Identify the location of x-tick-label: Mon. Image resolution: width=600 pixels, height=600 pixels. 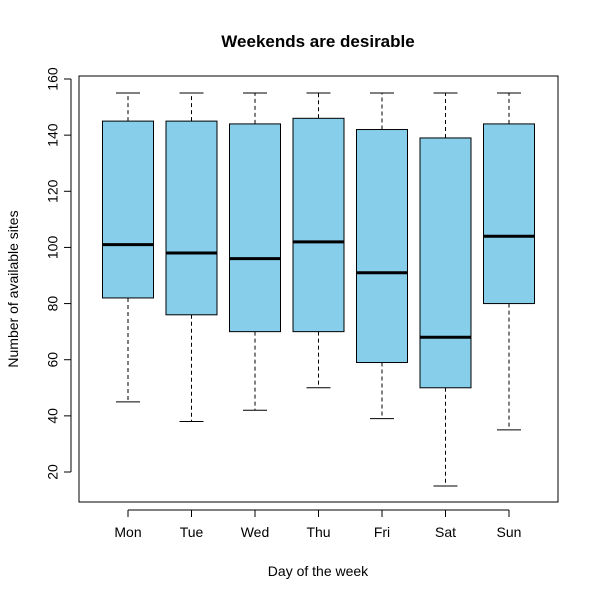
(127, 532).